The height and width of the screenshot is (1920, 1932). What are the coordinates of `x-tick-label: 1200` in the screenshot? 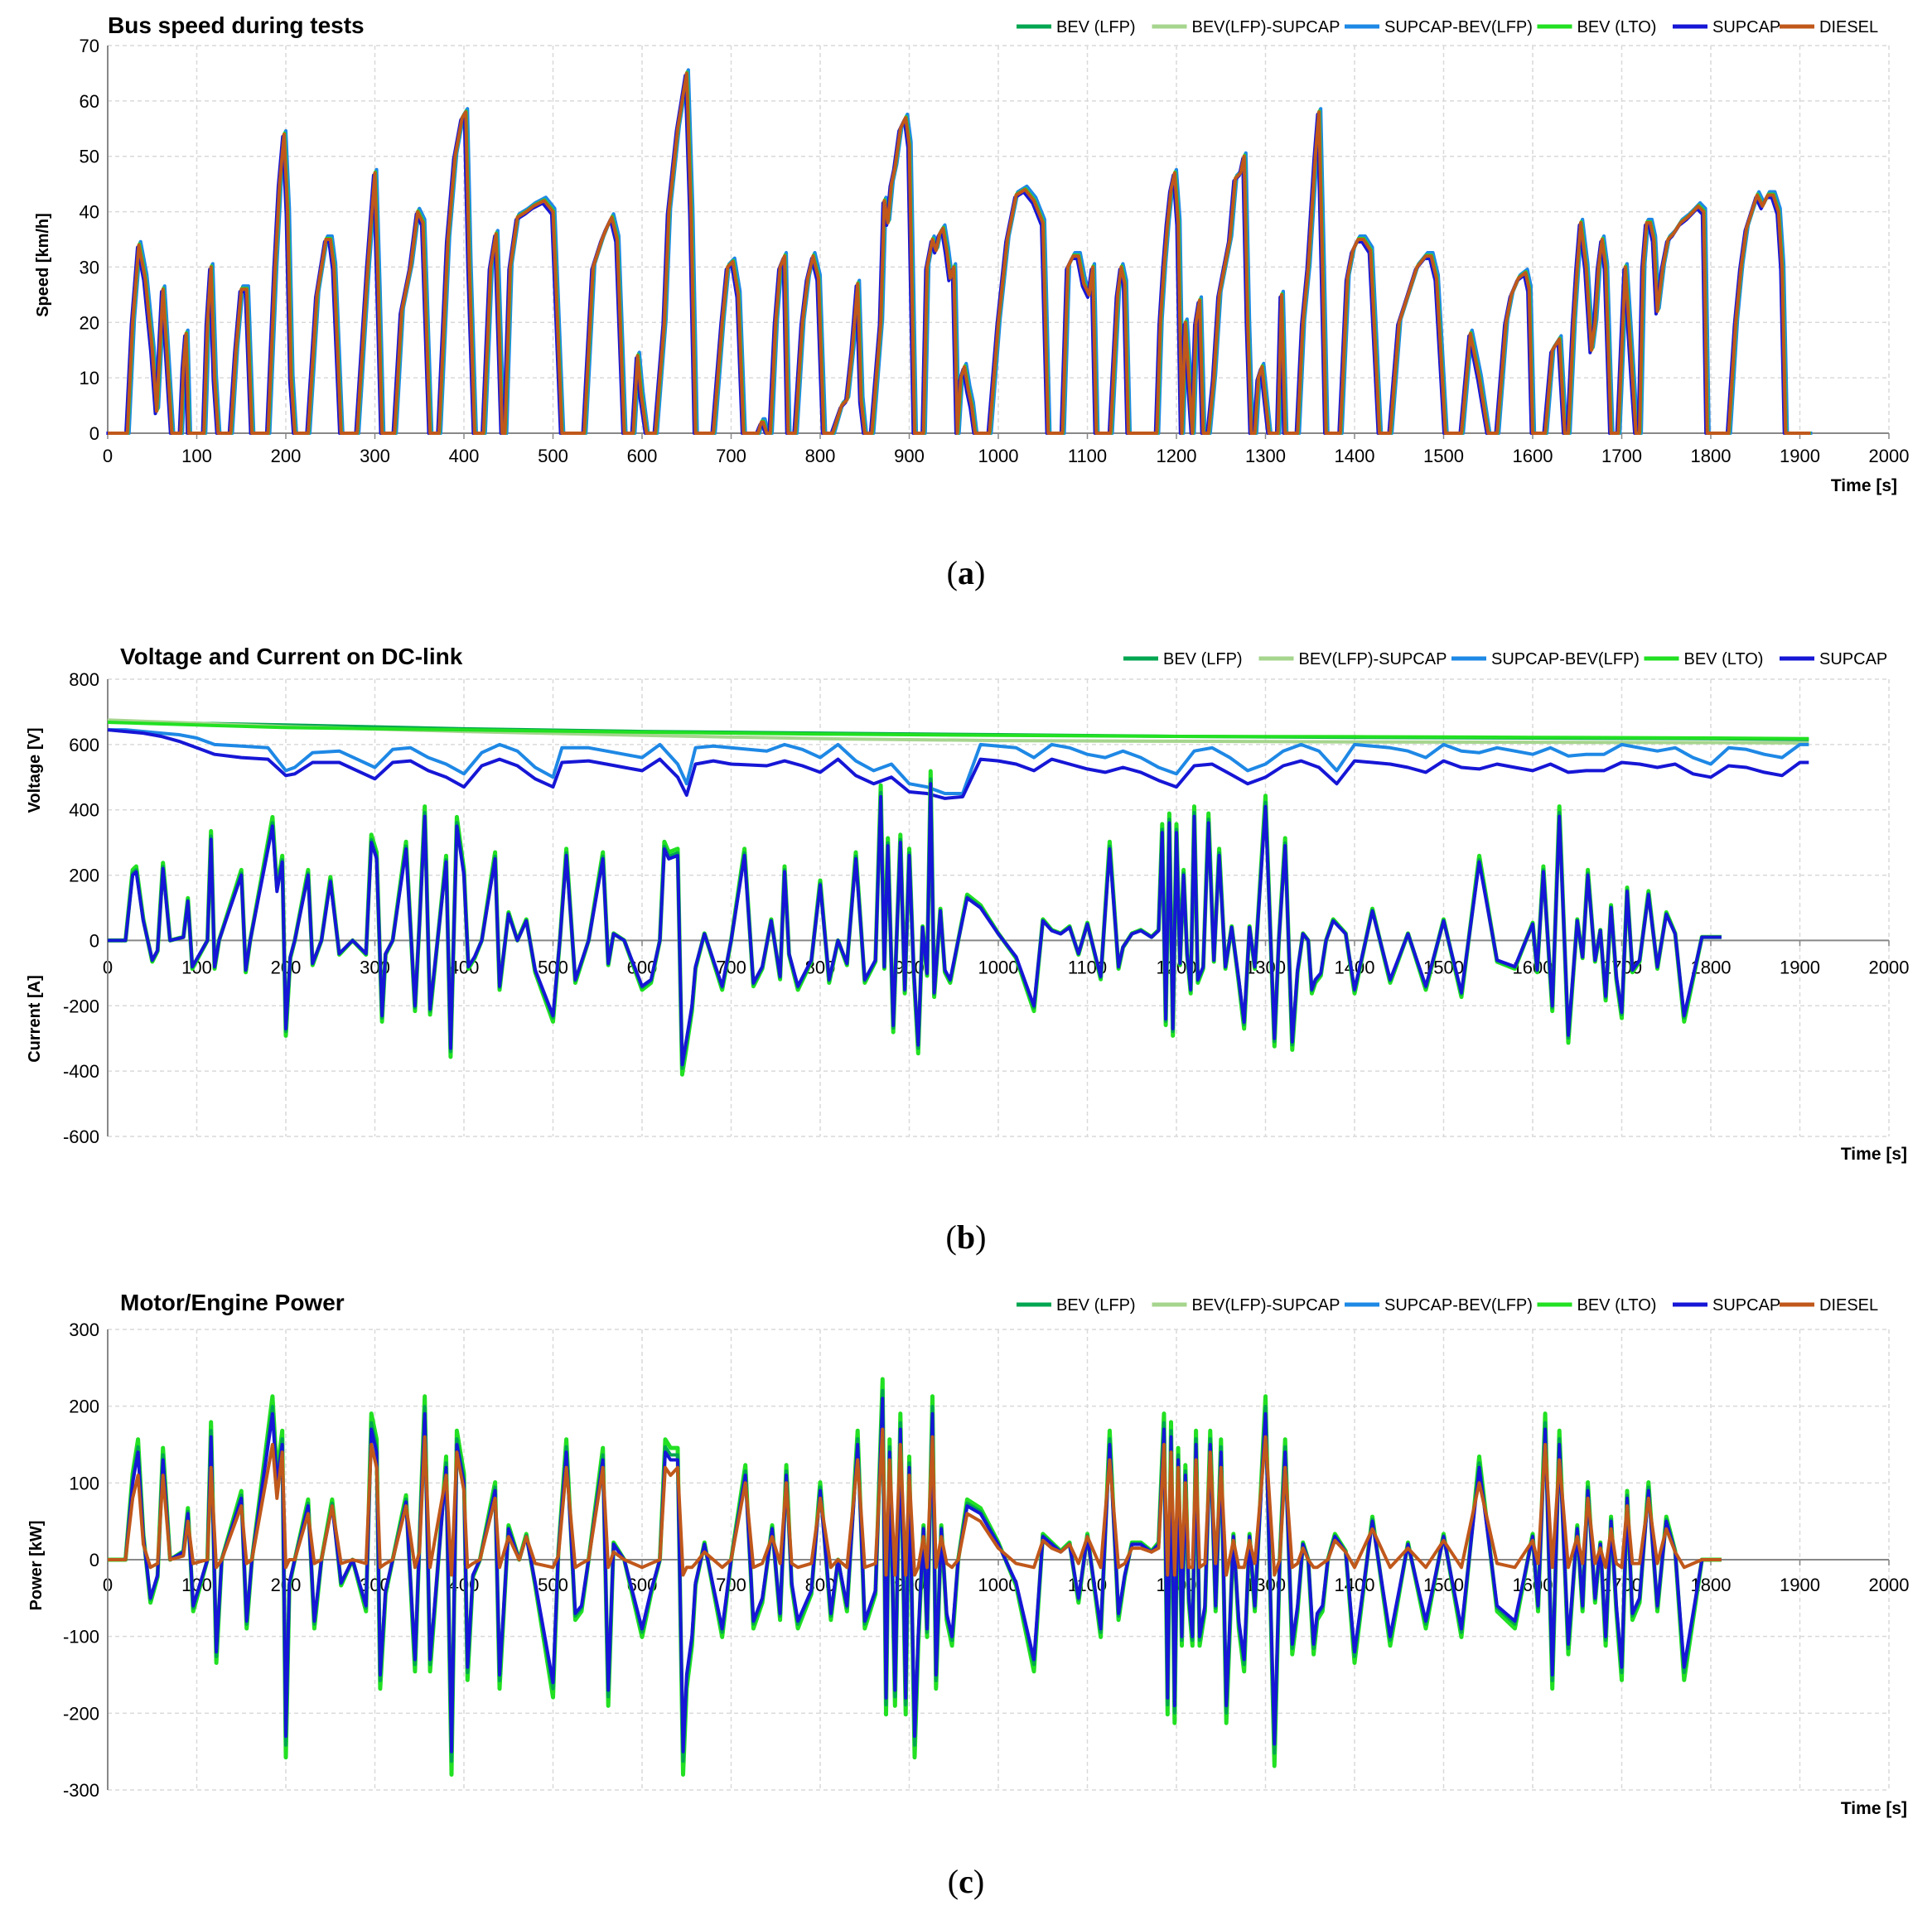 It's located at (1177, 456).